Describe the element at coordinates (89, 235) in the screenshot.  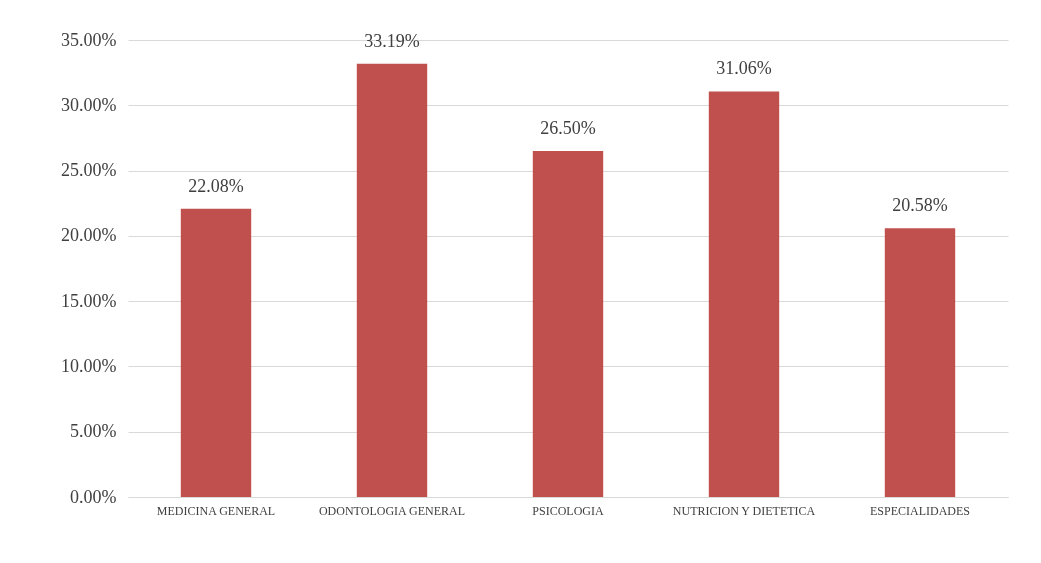
I see `y-tick-label: 20.00%` at that location.